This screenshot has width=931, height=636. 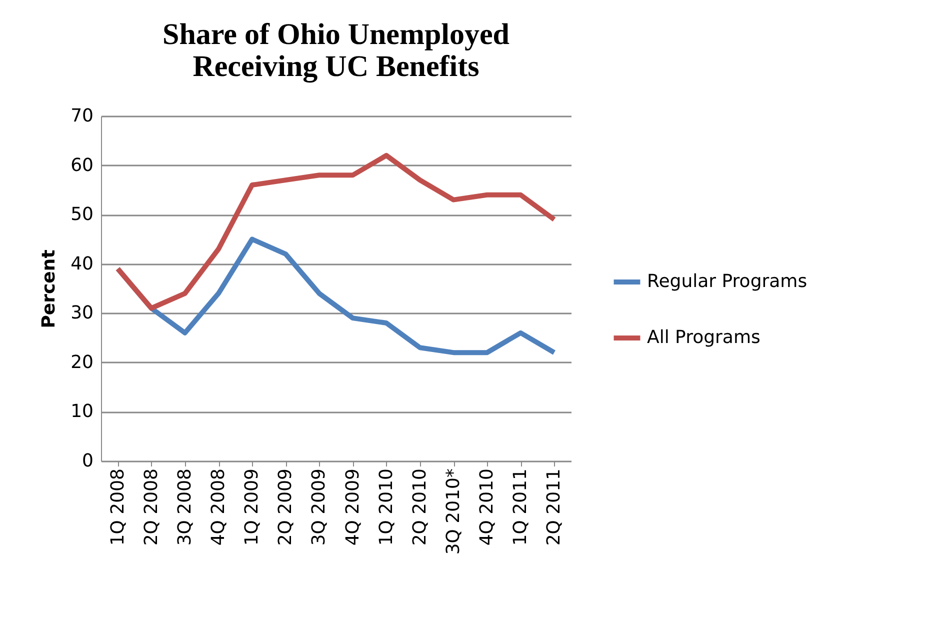 I want to click on y-tick-label: 70, so click(x=82, y=116).